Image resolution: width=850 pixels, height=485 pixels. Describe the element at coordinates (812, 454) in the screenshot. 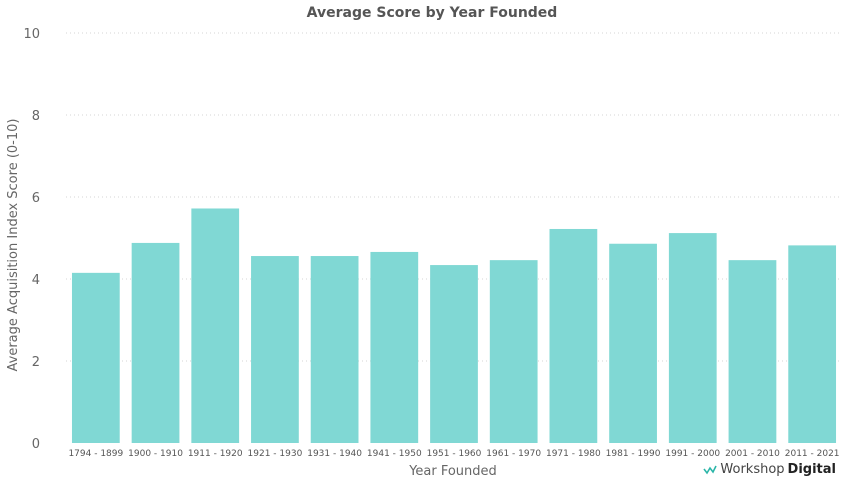

I see `x-tick-label: 2011 - 2021` at that location.